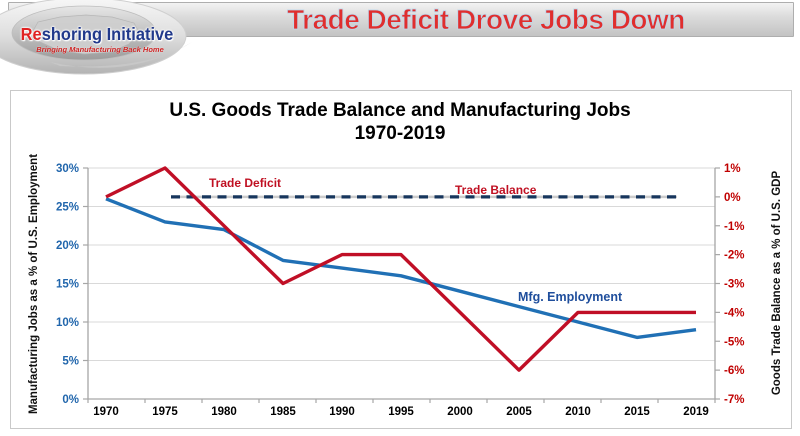 Image resolution: width=800 pixels, height=436 pixels. Describe the element at coordinates (486, 19) in the screenshot. I see `page-title: Trade Deficit Drove Jobs Down` at that location.